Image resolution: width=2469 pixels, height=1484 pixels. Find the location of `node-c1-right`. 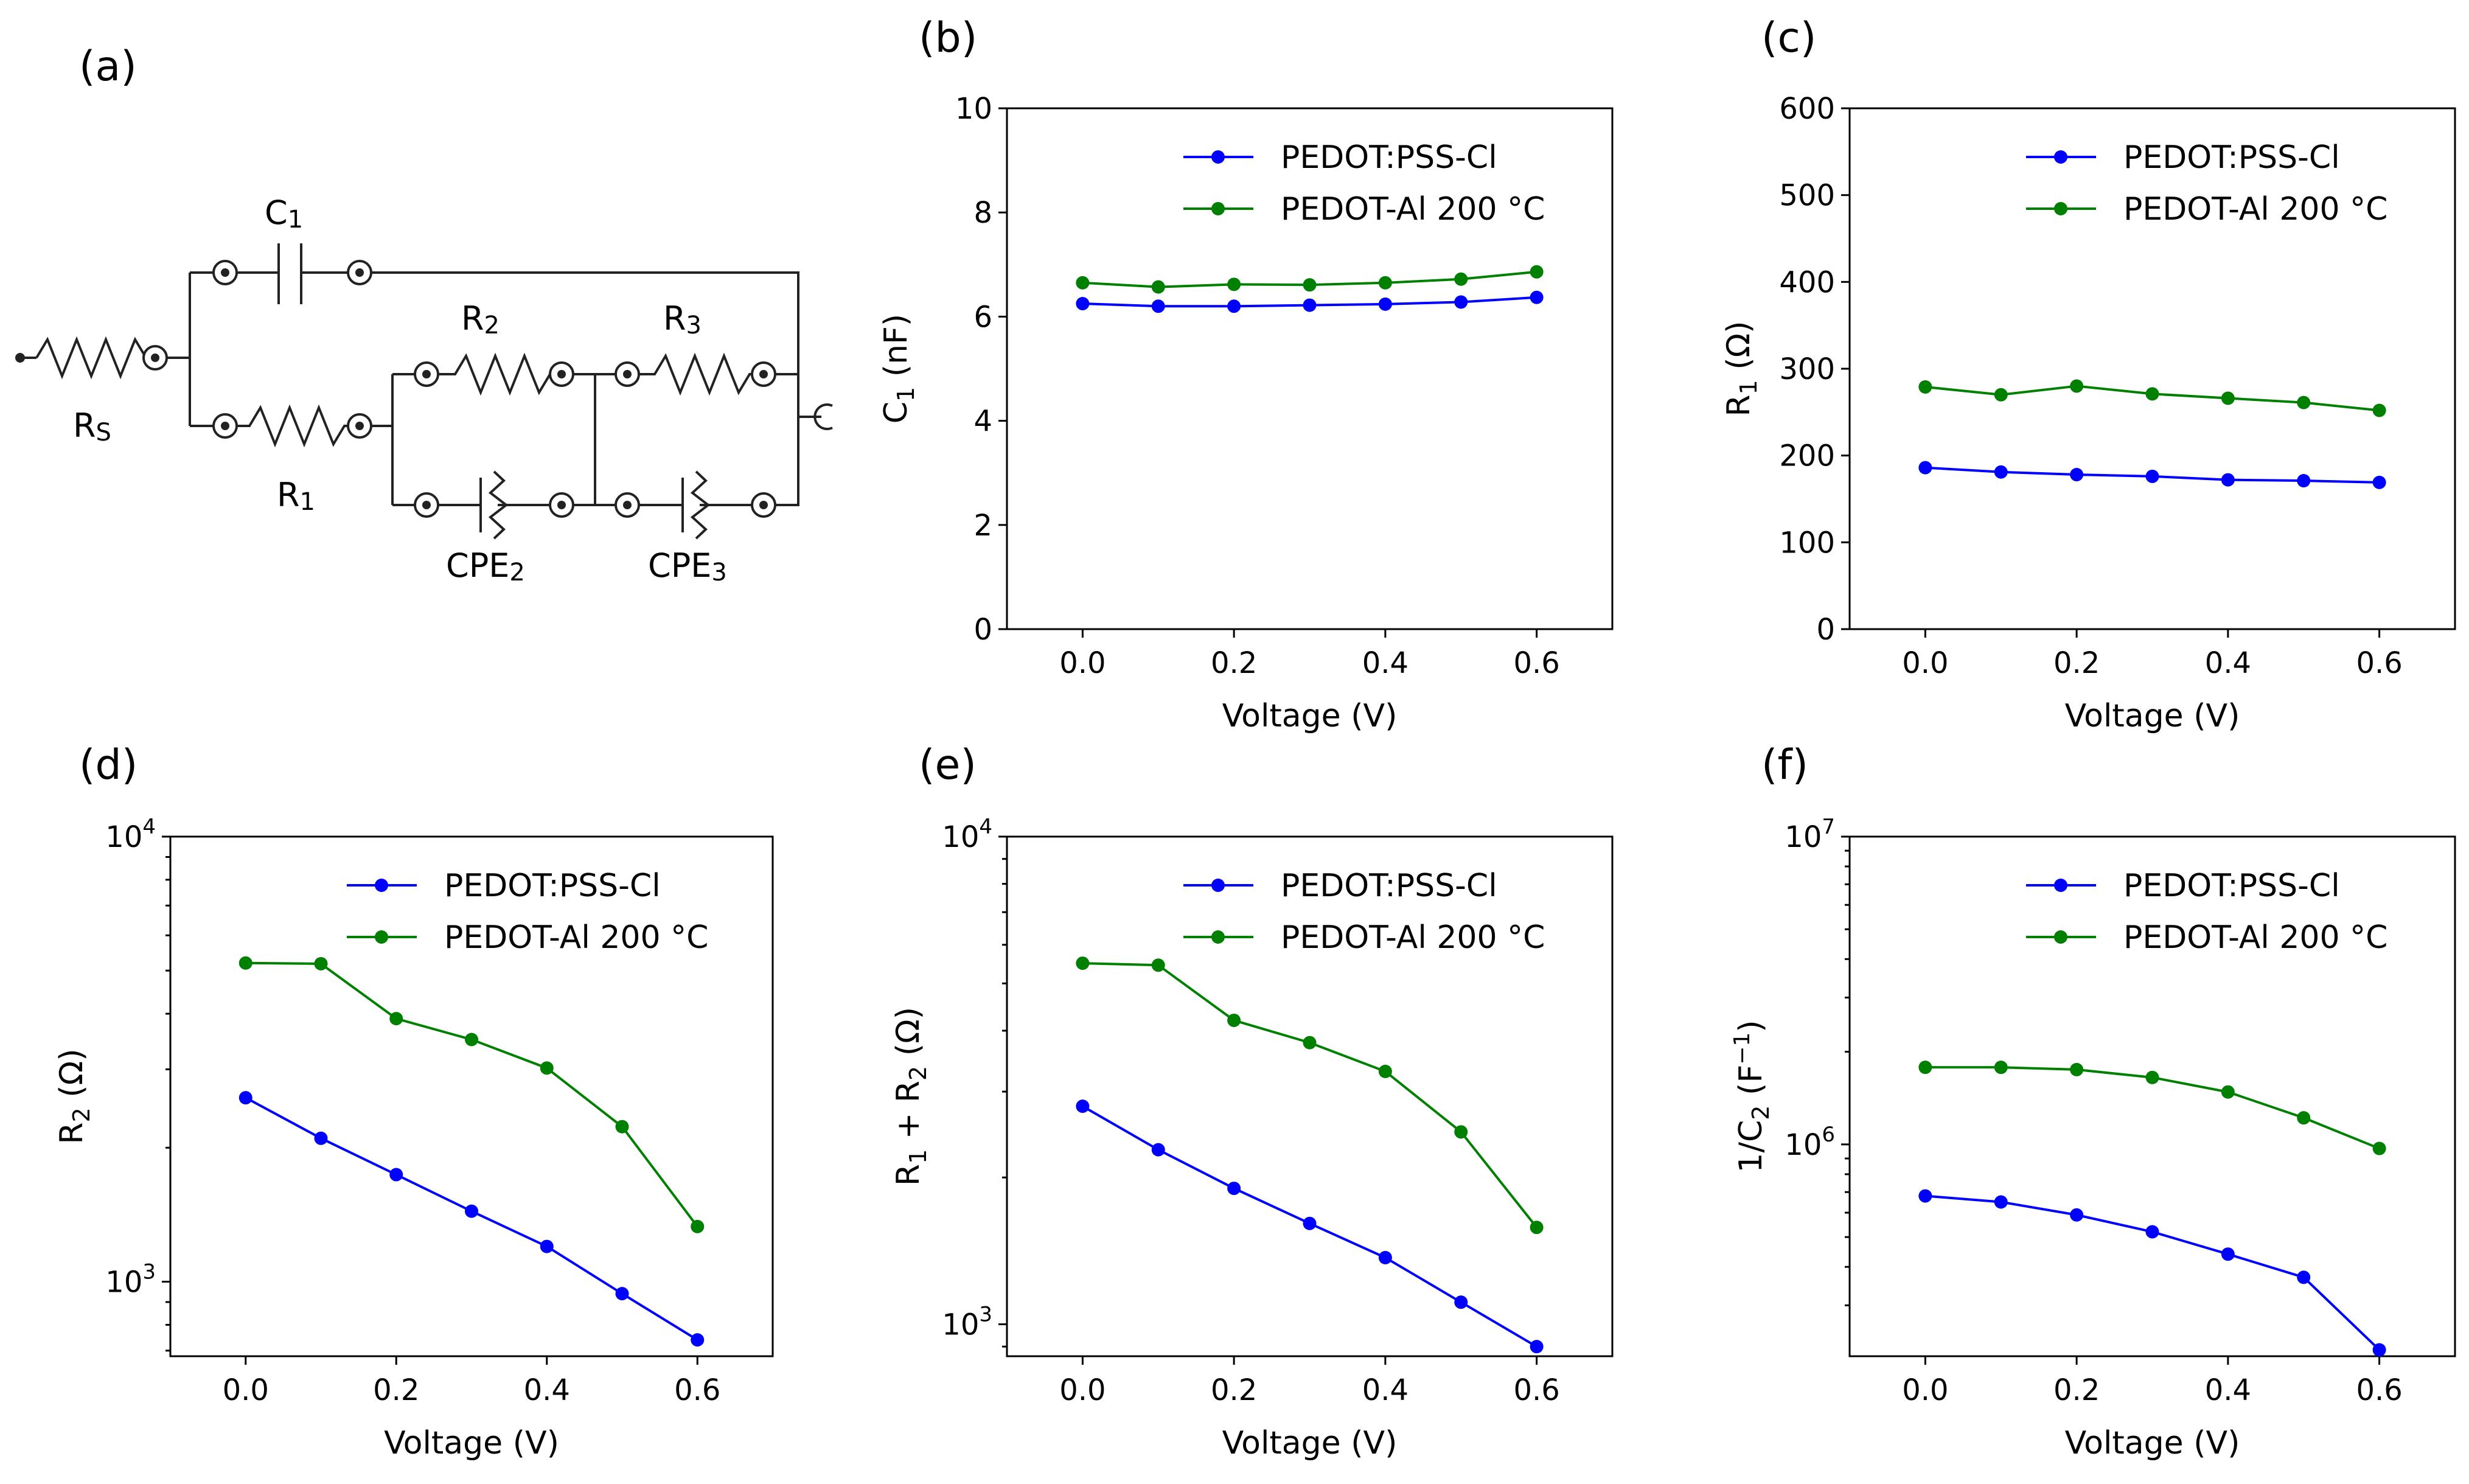

node-c1-right is located at coordinates (359, 272).